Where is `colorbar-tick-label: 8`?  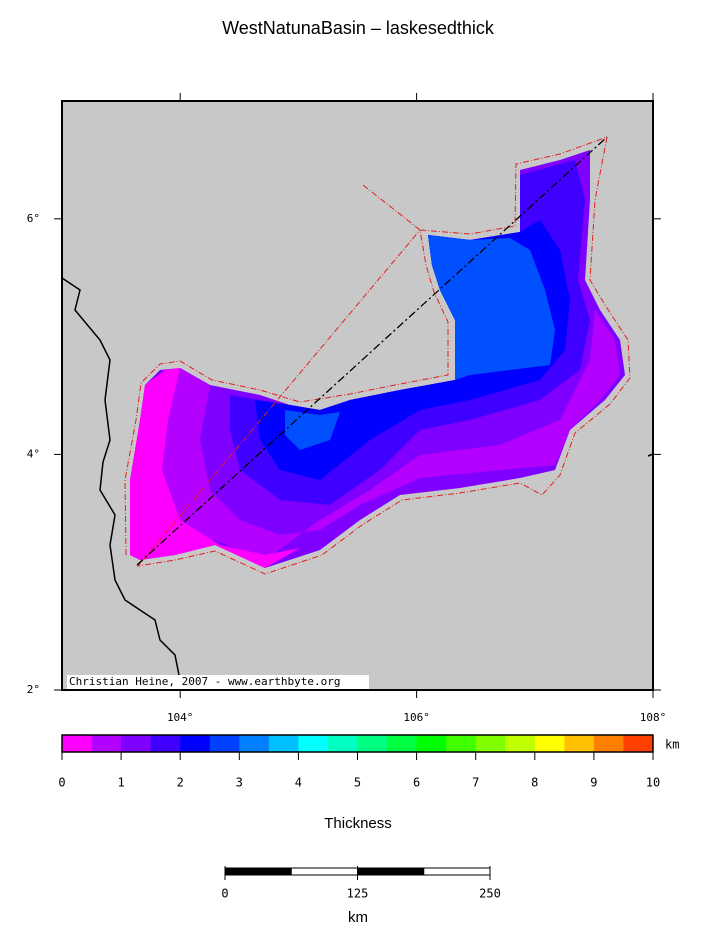
colorbar-tick-label: 8 is located at coordinates (534, 783).